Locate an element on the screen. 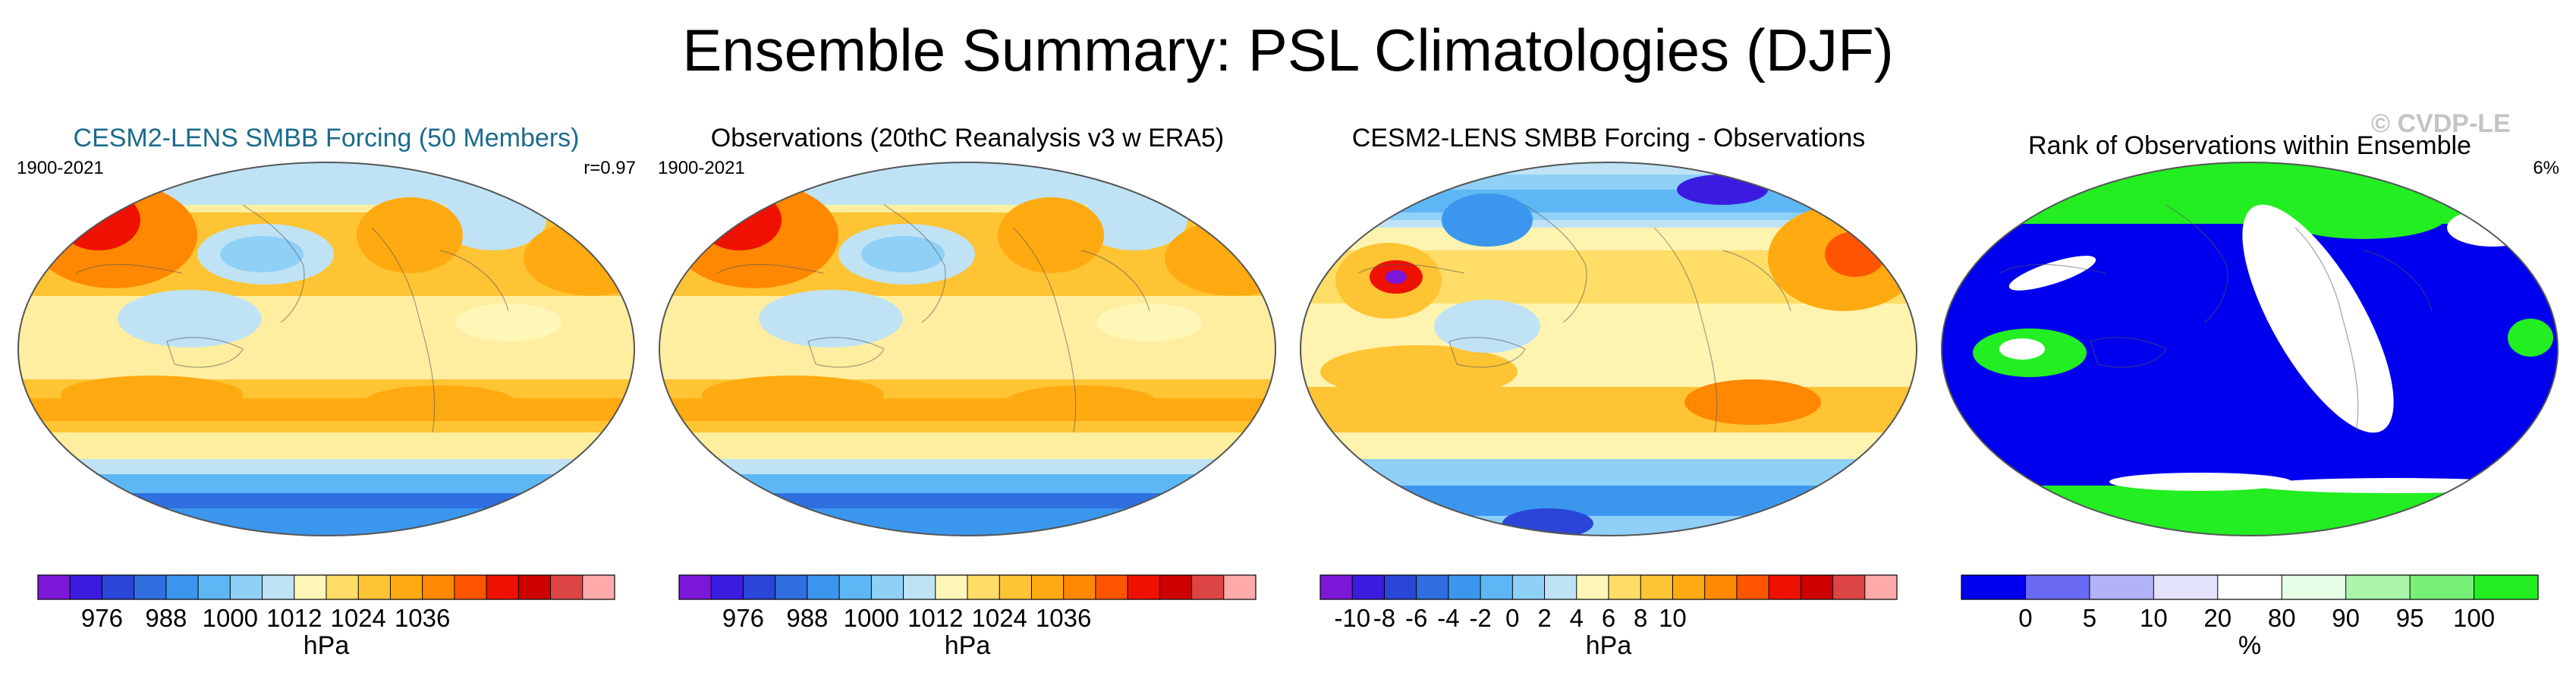 Image resolution: width=2576 pixels, height=676 pixels. correlation-label: r=0.97 is located at coordinates (609, 168).